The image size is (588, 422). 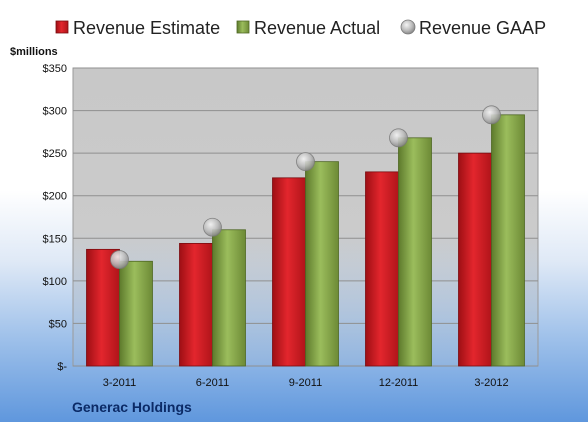 What do you see at coordinates (55, 112) in the screenshot?
I see `y-tick-label: $300` at bounding box center [55, 112].